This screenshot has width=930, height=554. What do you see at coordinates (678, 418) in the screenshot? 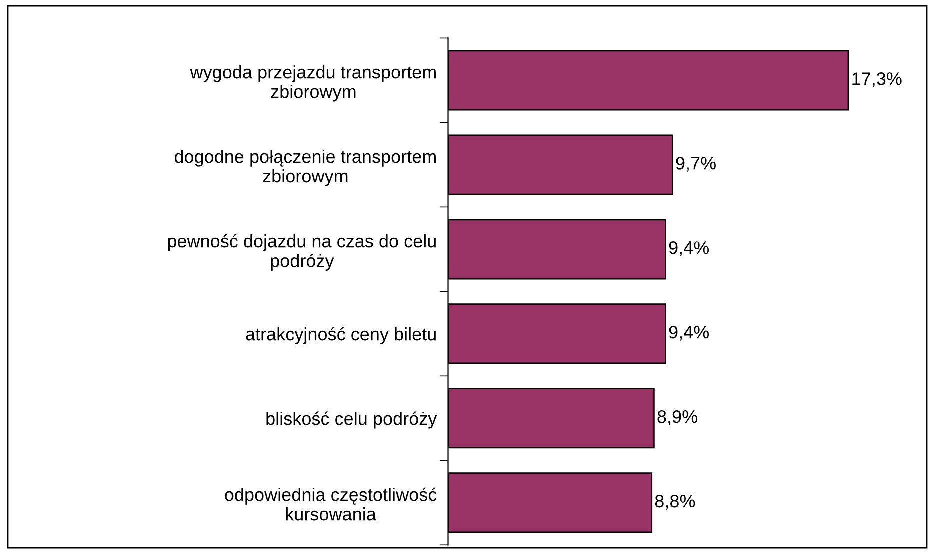
I see `data-label: 8,9%` at bounding box center [678, 418].